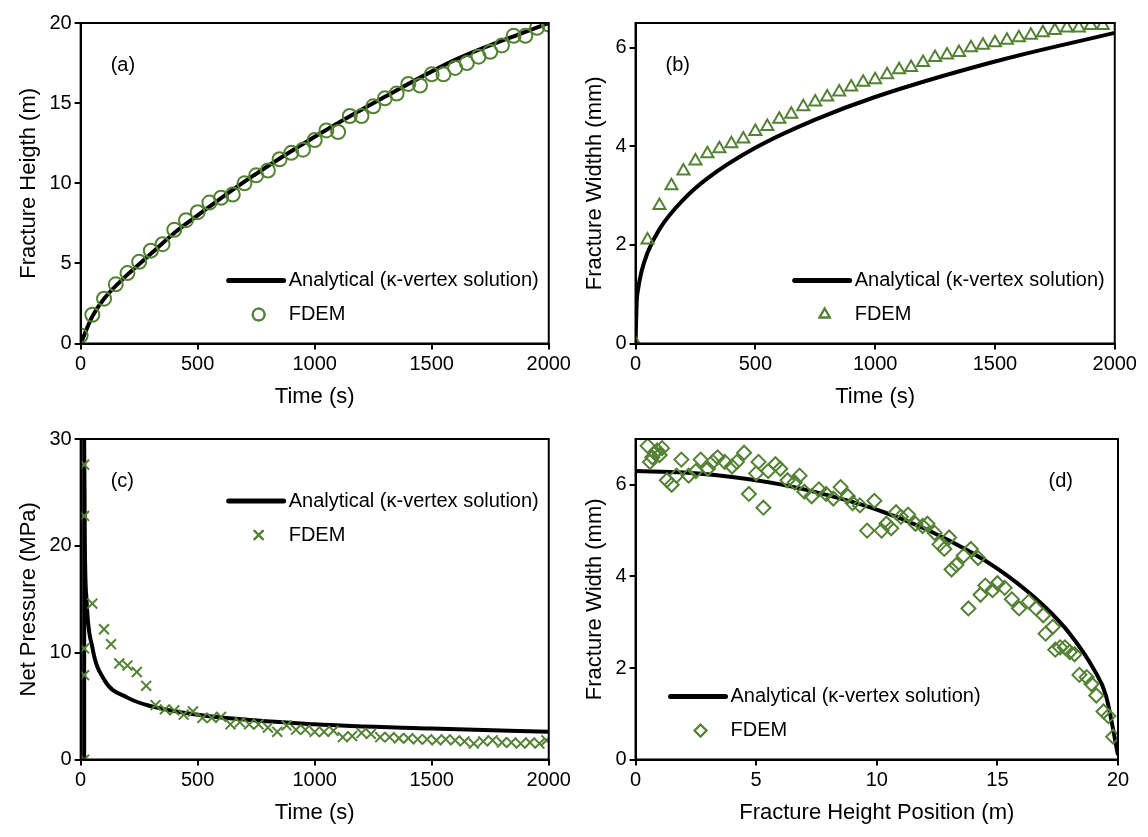 The image size is (1148, 837). I want to click on y-tick-label: 20, so click(60, 21).